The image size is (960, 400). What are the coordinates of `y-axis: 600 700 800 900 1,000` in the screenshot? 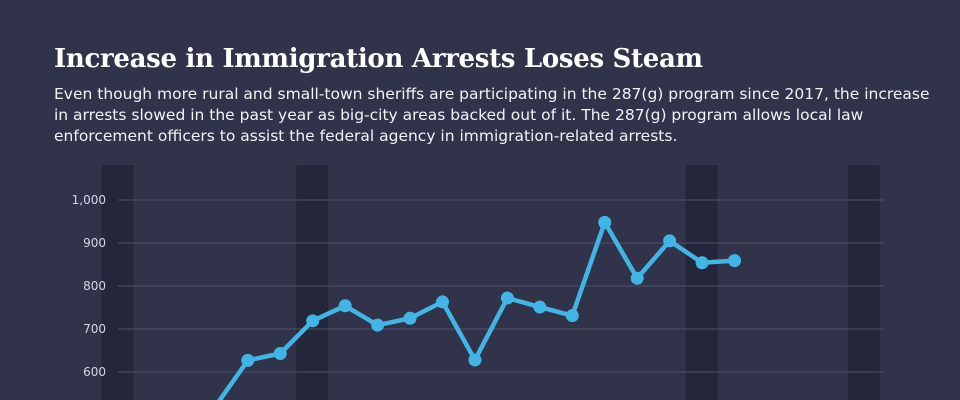 It's located at (89, 286).